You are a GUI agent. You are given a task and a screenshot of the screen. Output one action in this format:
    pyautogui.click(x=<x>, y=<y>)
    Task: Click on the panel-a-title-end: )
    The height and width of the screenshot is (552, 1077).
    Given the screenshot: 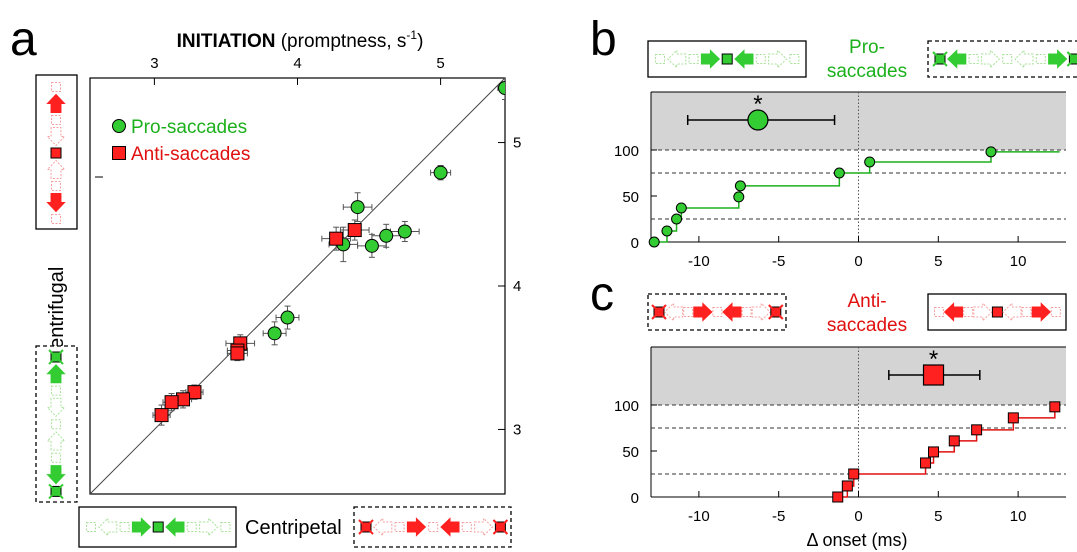 What is the action you would take?
    pyautogui.click(x=420, y=41)
    